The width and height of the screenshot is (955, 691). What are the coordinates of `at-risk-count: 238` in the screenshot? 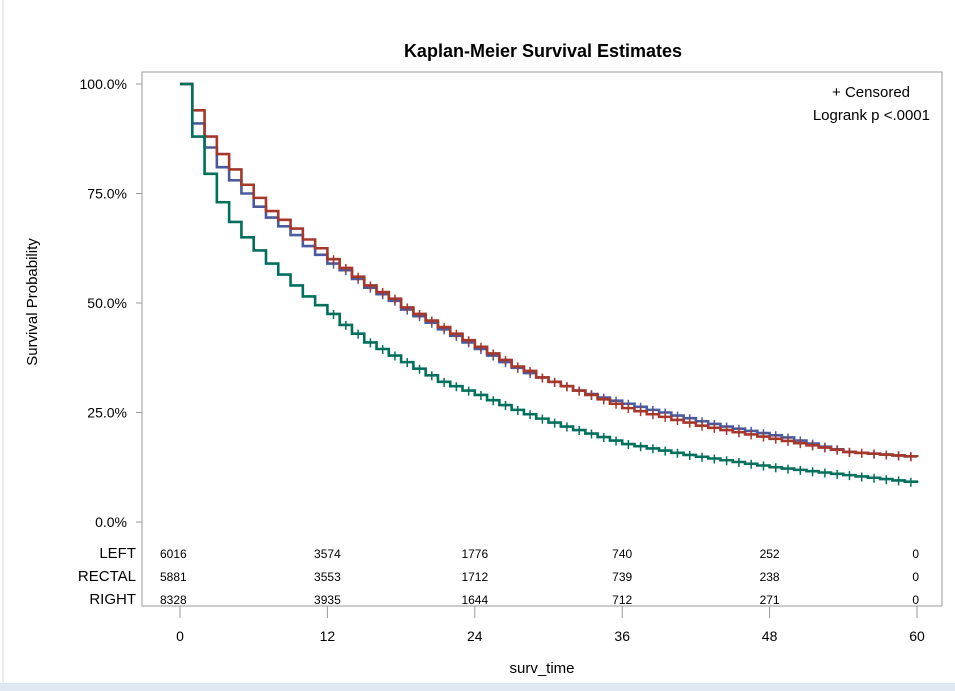 It's located at (770, 577).